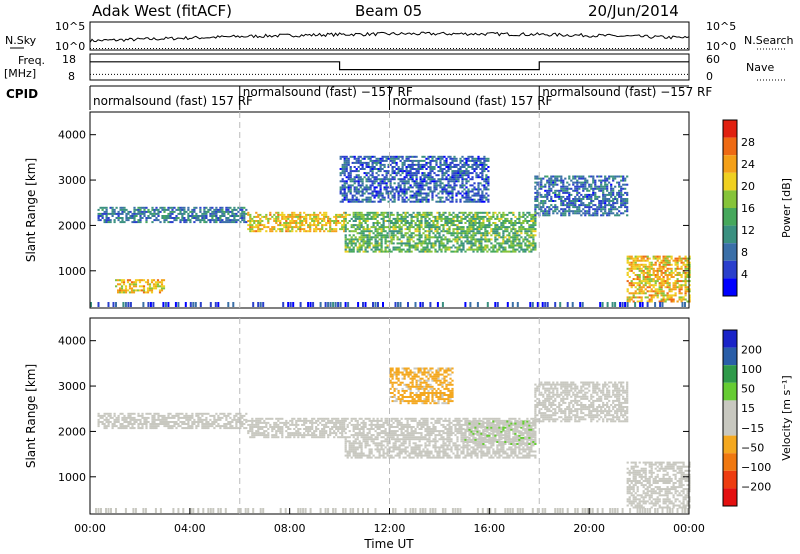  I want to click on noise-right-bottom: 10^0, so click(721, 46).